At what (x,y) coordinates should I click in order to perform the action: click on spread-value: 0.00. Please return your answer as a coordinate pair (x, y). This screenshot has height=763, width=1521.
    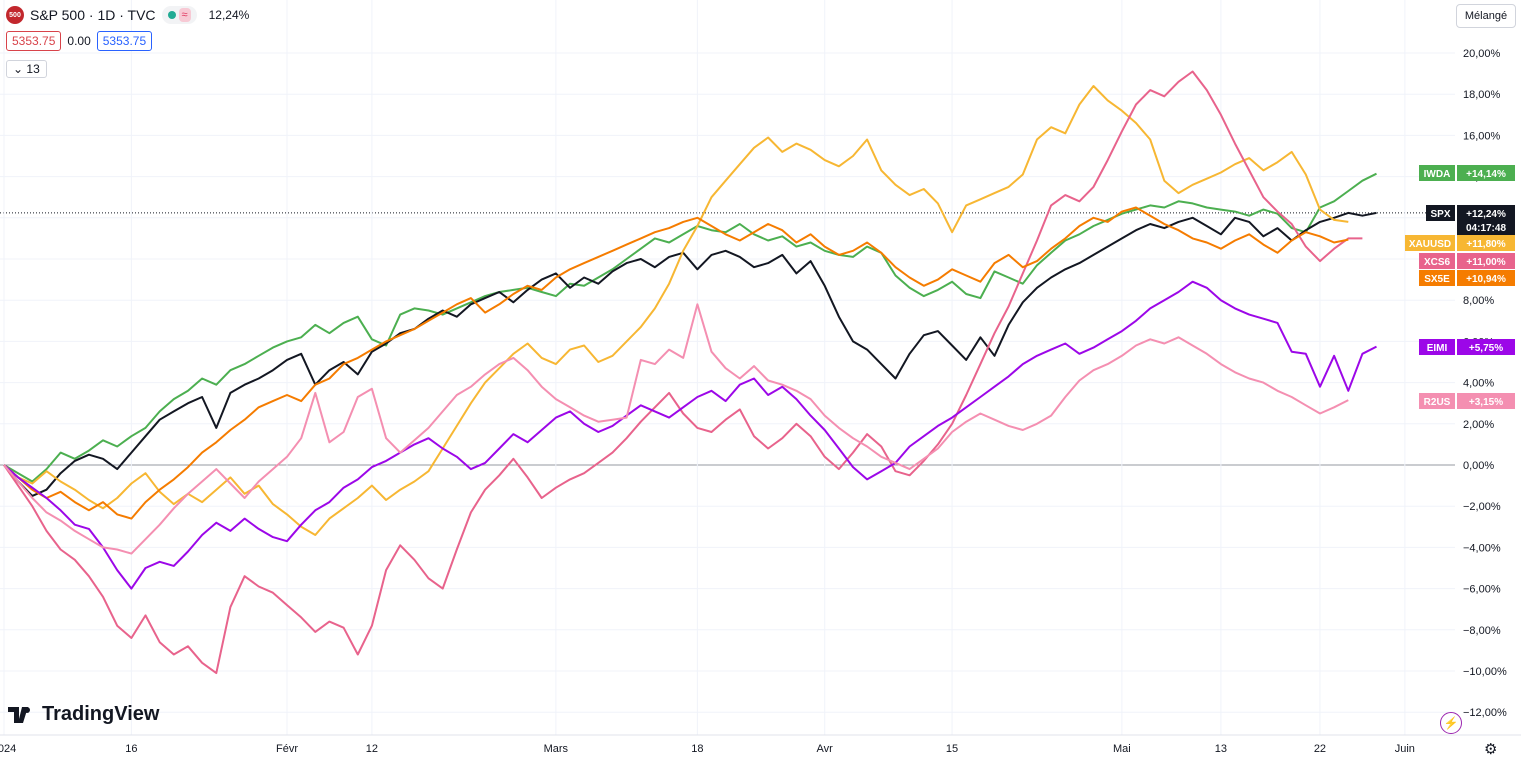
    Looking at the image, I should click on (79, 41).